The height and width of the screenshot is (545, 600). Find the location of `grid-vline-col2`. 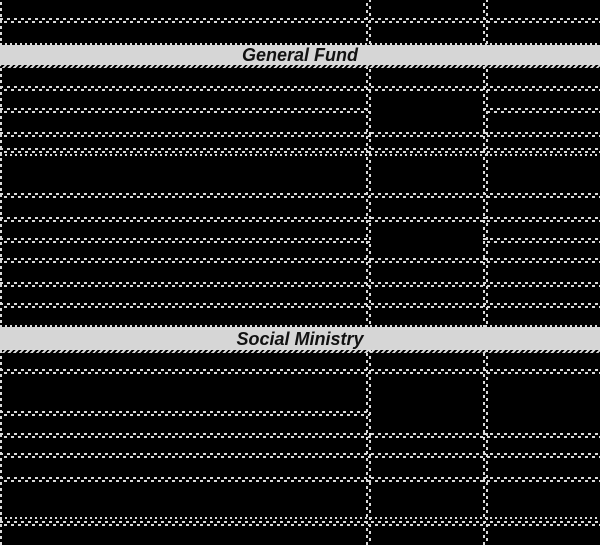

grid-vline-col2 is located at coordinates (368, 272).